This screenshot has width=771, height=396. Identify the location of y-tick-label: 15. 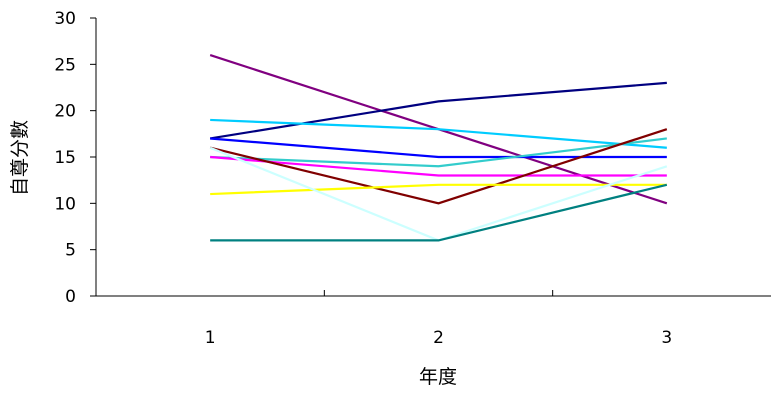
(65, 158).